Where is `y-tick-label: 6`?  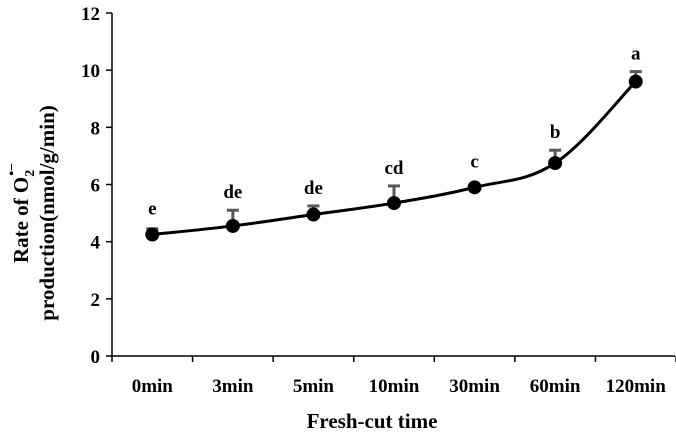 y-tick-label: 6 is located at coordinates (96, 186).